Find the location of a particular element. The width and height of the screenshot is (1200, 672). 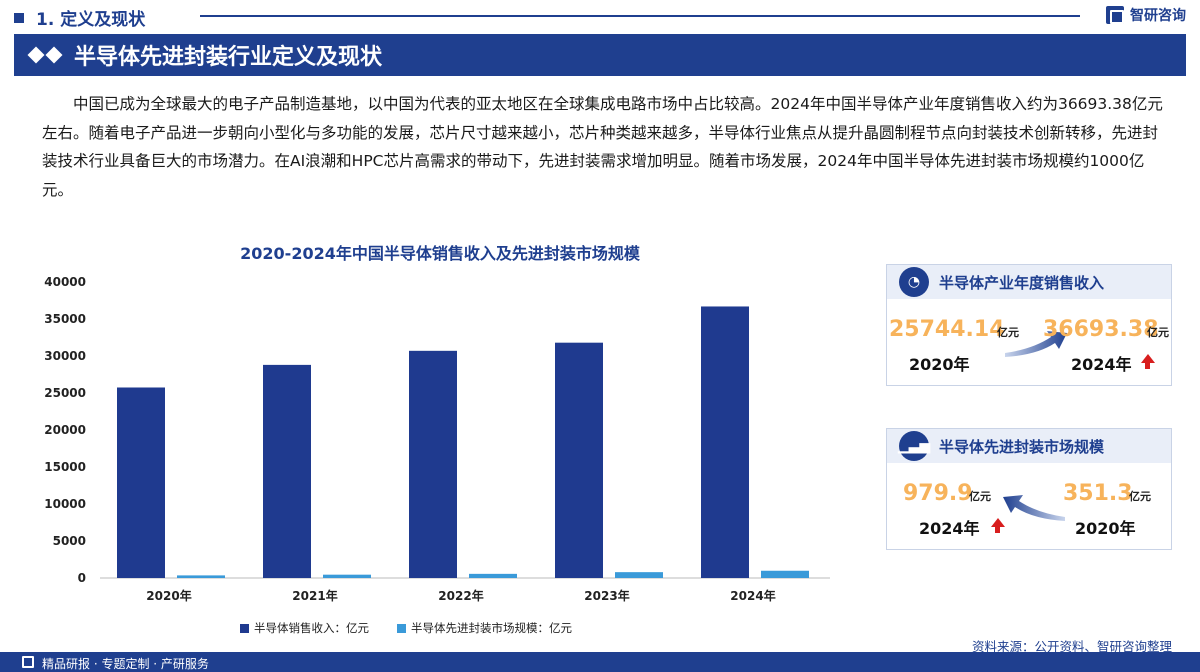

y-tick-label: 25000 is located at coordinates (65, 393).